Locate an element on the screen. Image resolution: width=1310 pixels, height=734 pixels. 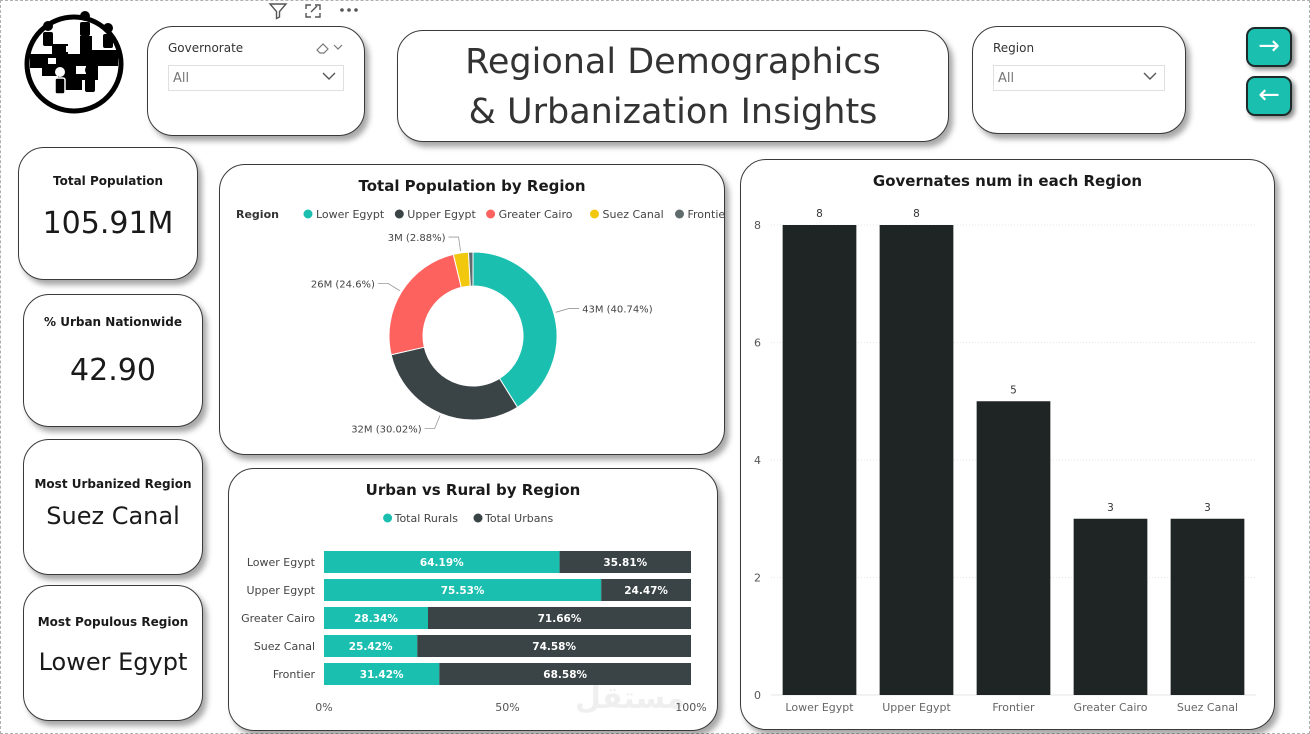
chart-title: Urban vs Rural by Region is located at coordinates (473, 490).